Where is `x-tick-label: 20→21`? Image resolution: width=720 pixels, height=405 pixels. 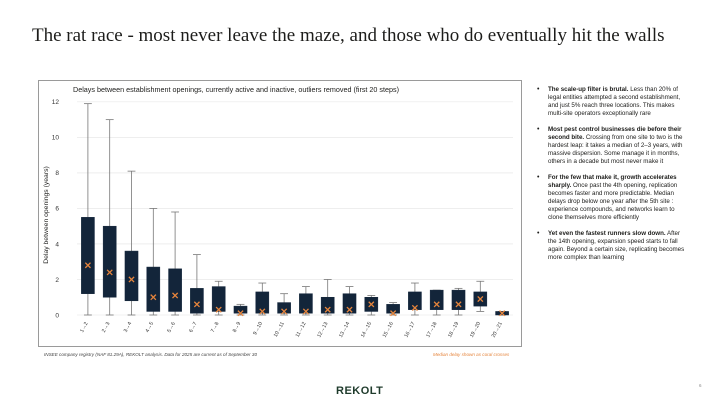
x-tick-label: 20→21 is located at coordinates (497, 330).